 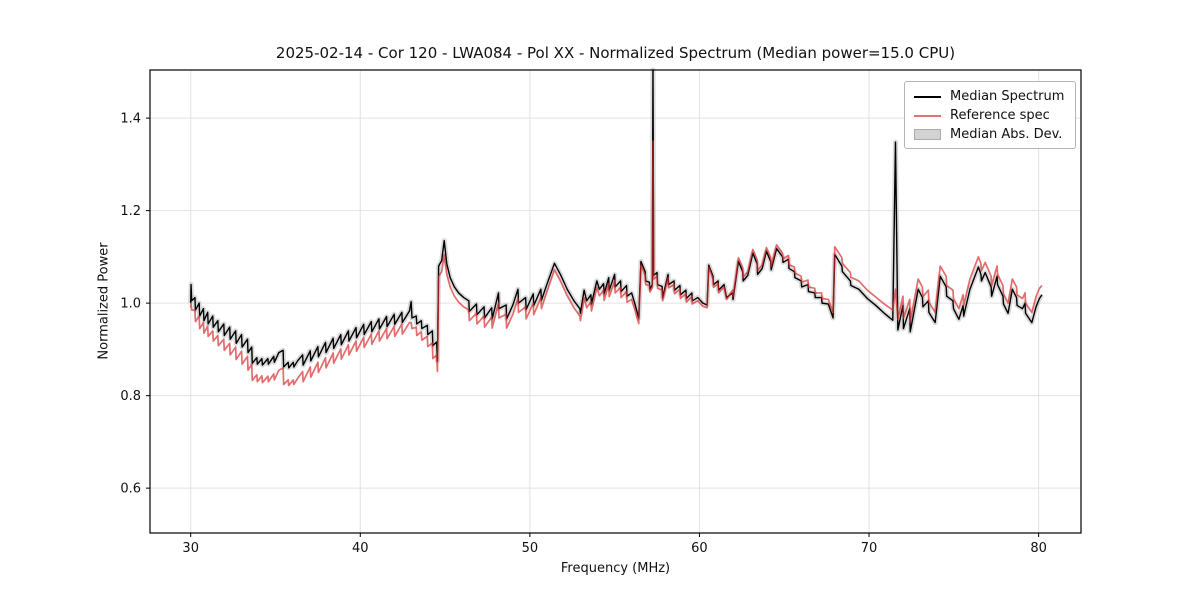 What do you see at coordinates (130, 304) in the screenshot?
I see `y-tick-label: 1.0` at bounding box center [130, 304].